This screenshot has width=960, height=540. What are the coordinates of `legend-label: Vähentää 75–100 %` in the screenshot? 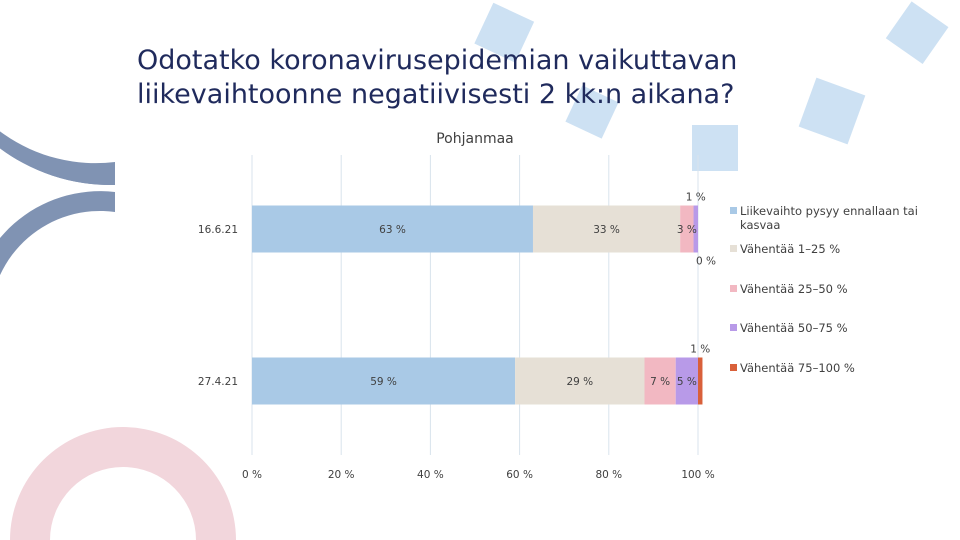 It's located at (797, 368).